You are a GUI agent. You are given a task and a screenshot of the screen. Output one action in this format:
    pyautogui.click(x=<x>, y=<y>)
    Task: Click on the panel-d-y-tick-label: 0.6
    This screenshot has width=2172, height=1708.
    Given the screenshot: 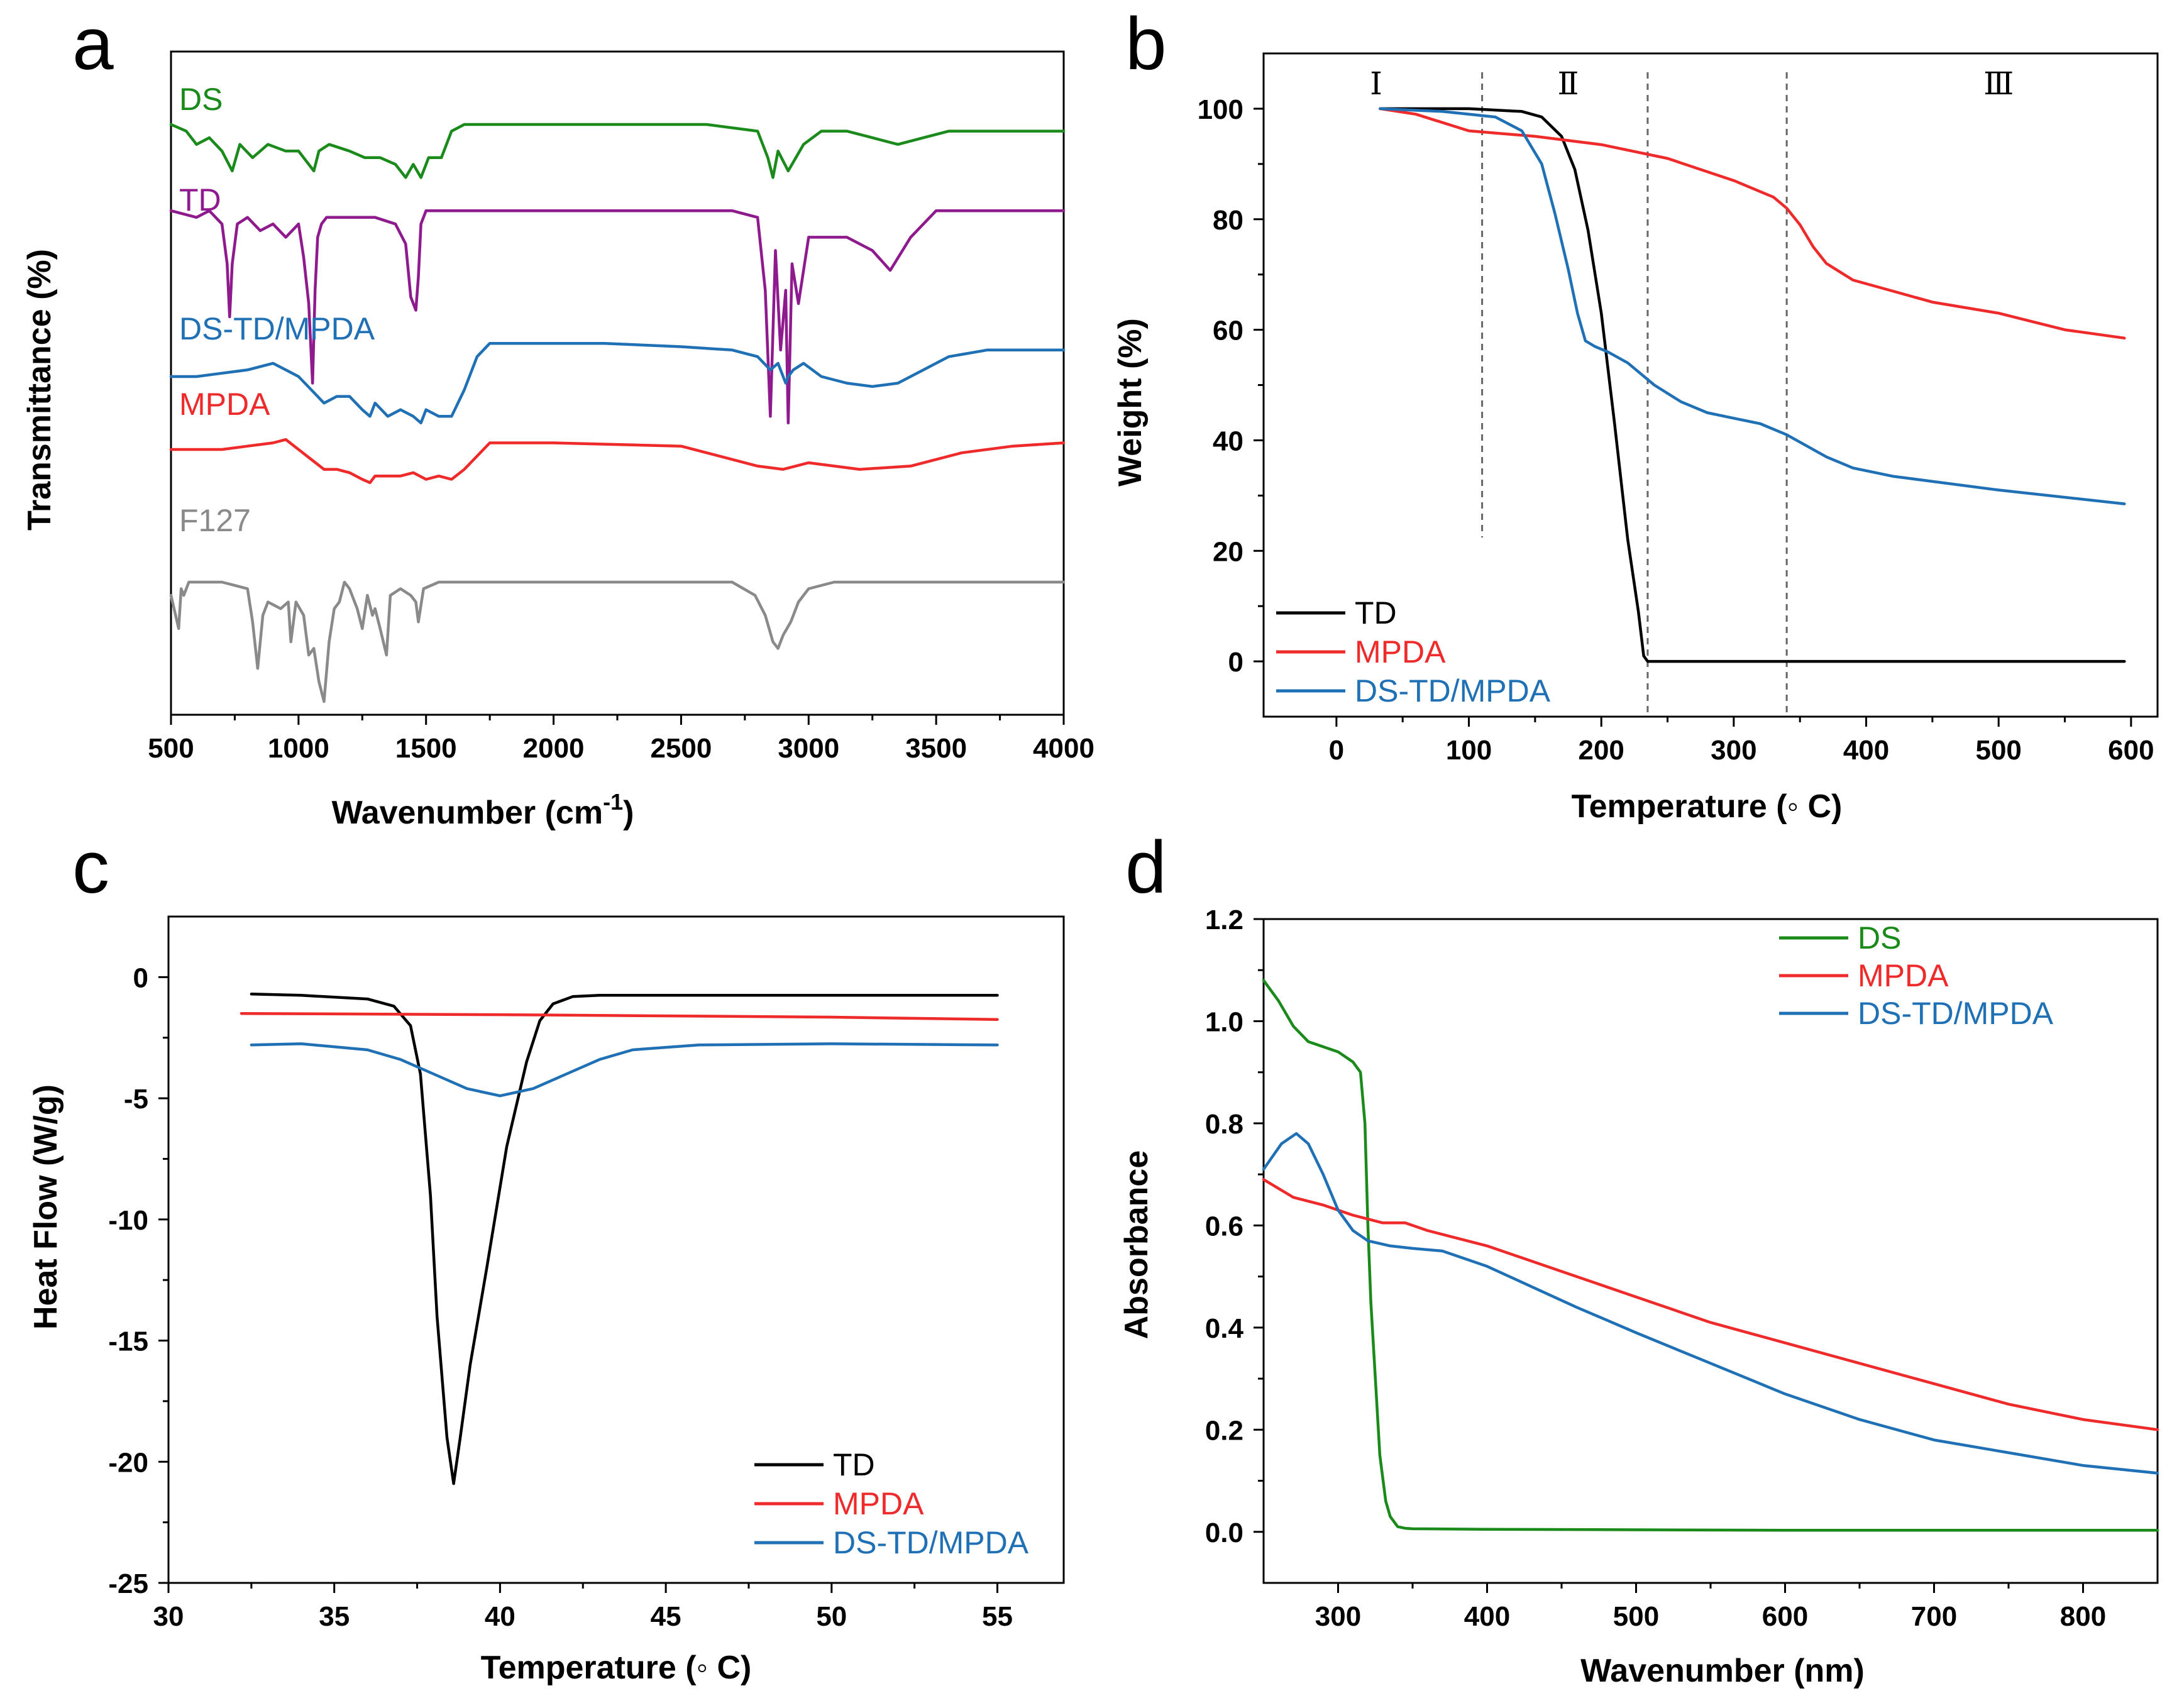 What is the action you would take?
    pyautogui.click(x=1224, y=1226)
    